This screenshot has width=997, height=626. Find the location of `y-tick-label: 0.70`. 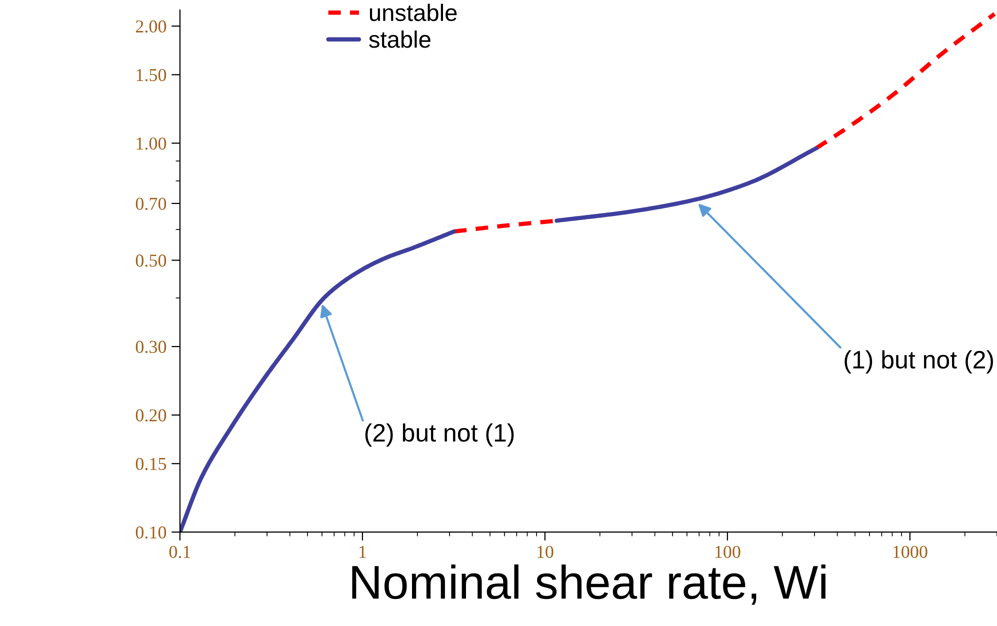

y-tick-label: 0.70 is located at coordinates (151, 204).